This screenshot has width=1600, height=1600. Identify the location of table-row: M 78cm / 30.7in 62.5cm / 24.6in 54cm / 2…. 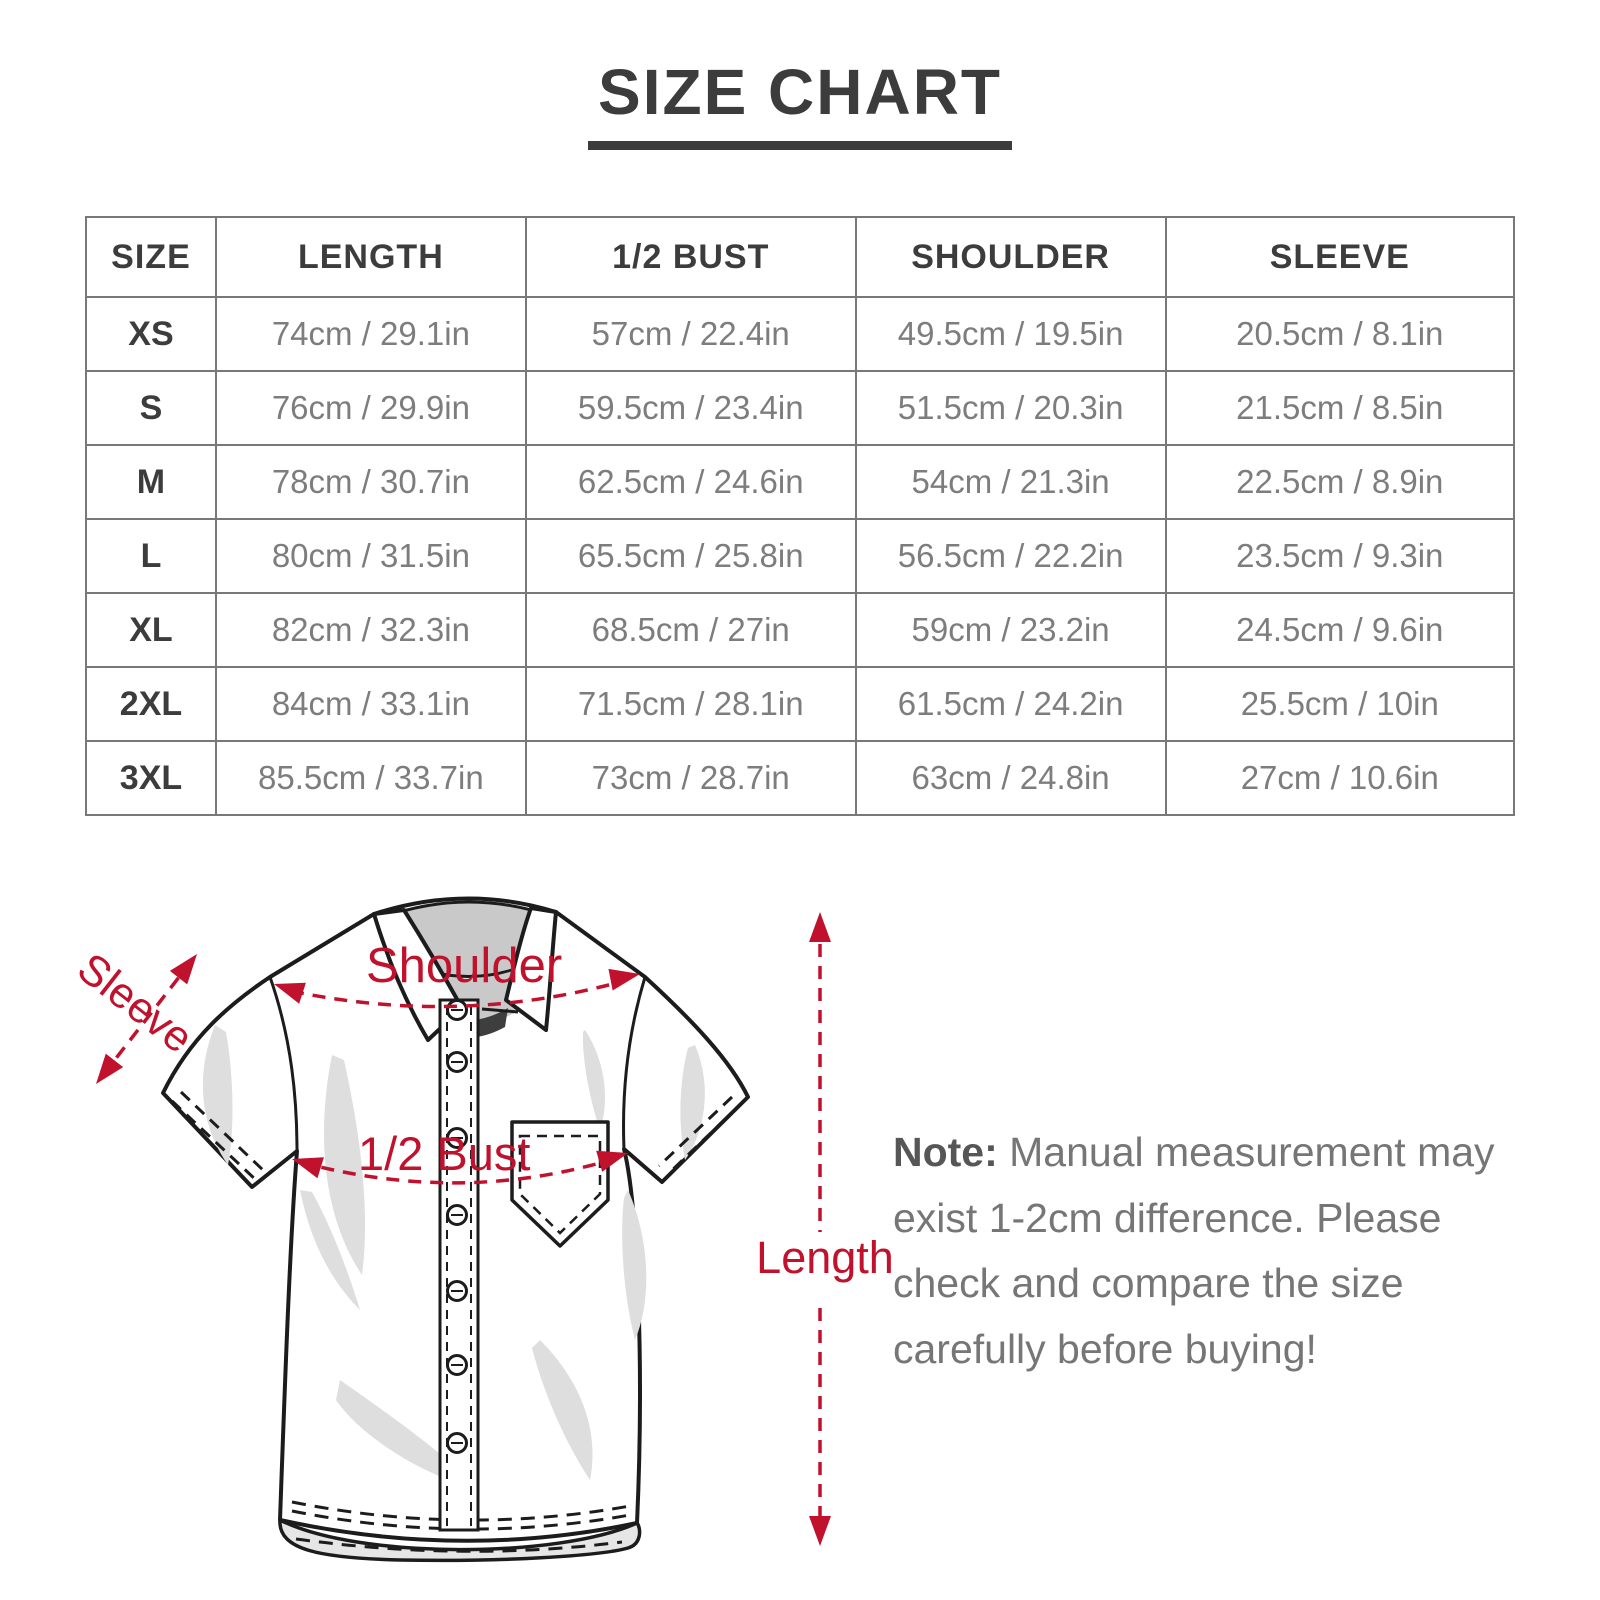
(800, 482).